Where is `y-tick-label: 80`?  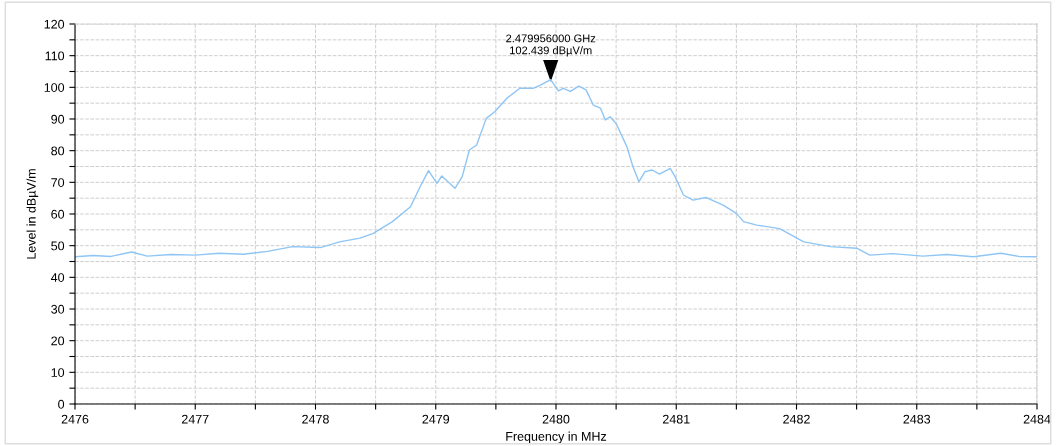
y-tick-label: 80 is located at coordinates (58, 151).